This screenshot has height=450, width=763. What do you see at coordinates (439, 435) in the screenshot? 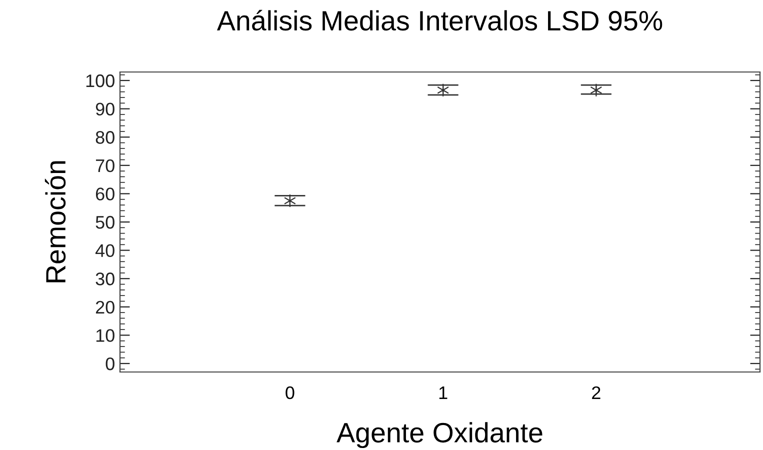
I see `x-axis-title: Agente Oxidante` at bounding box center [439, 435].